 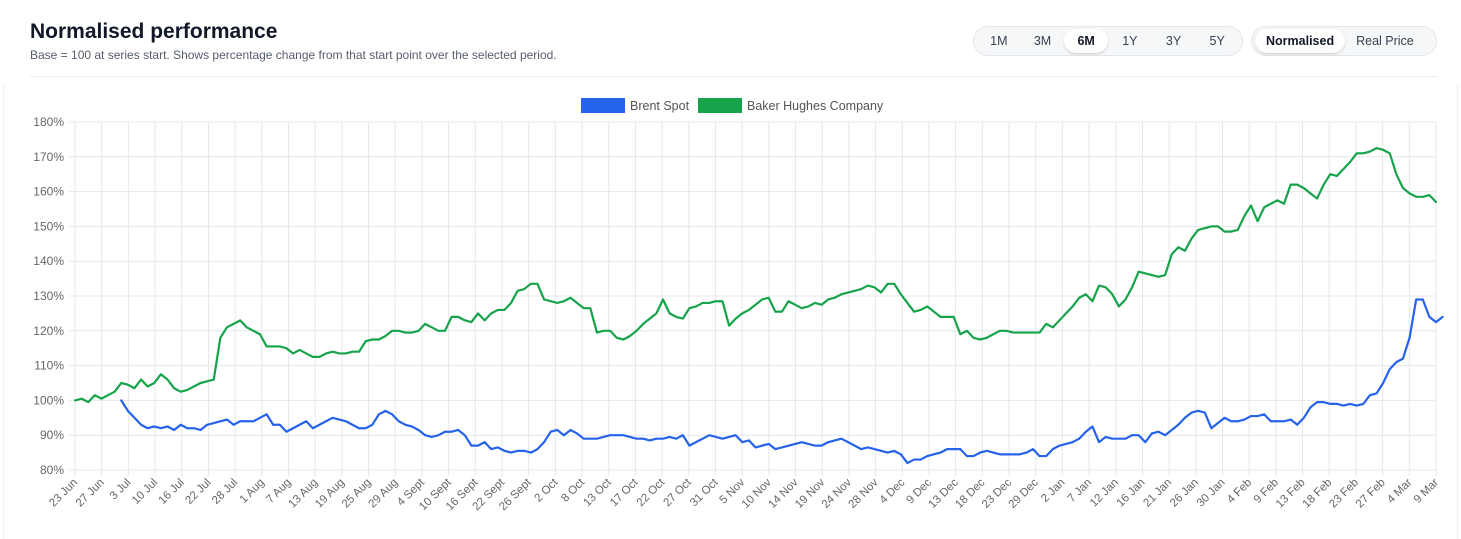 I want to click on x-tick-label: 16 Jan, so click(x=1131, y=493).